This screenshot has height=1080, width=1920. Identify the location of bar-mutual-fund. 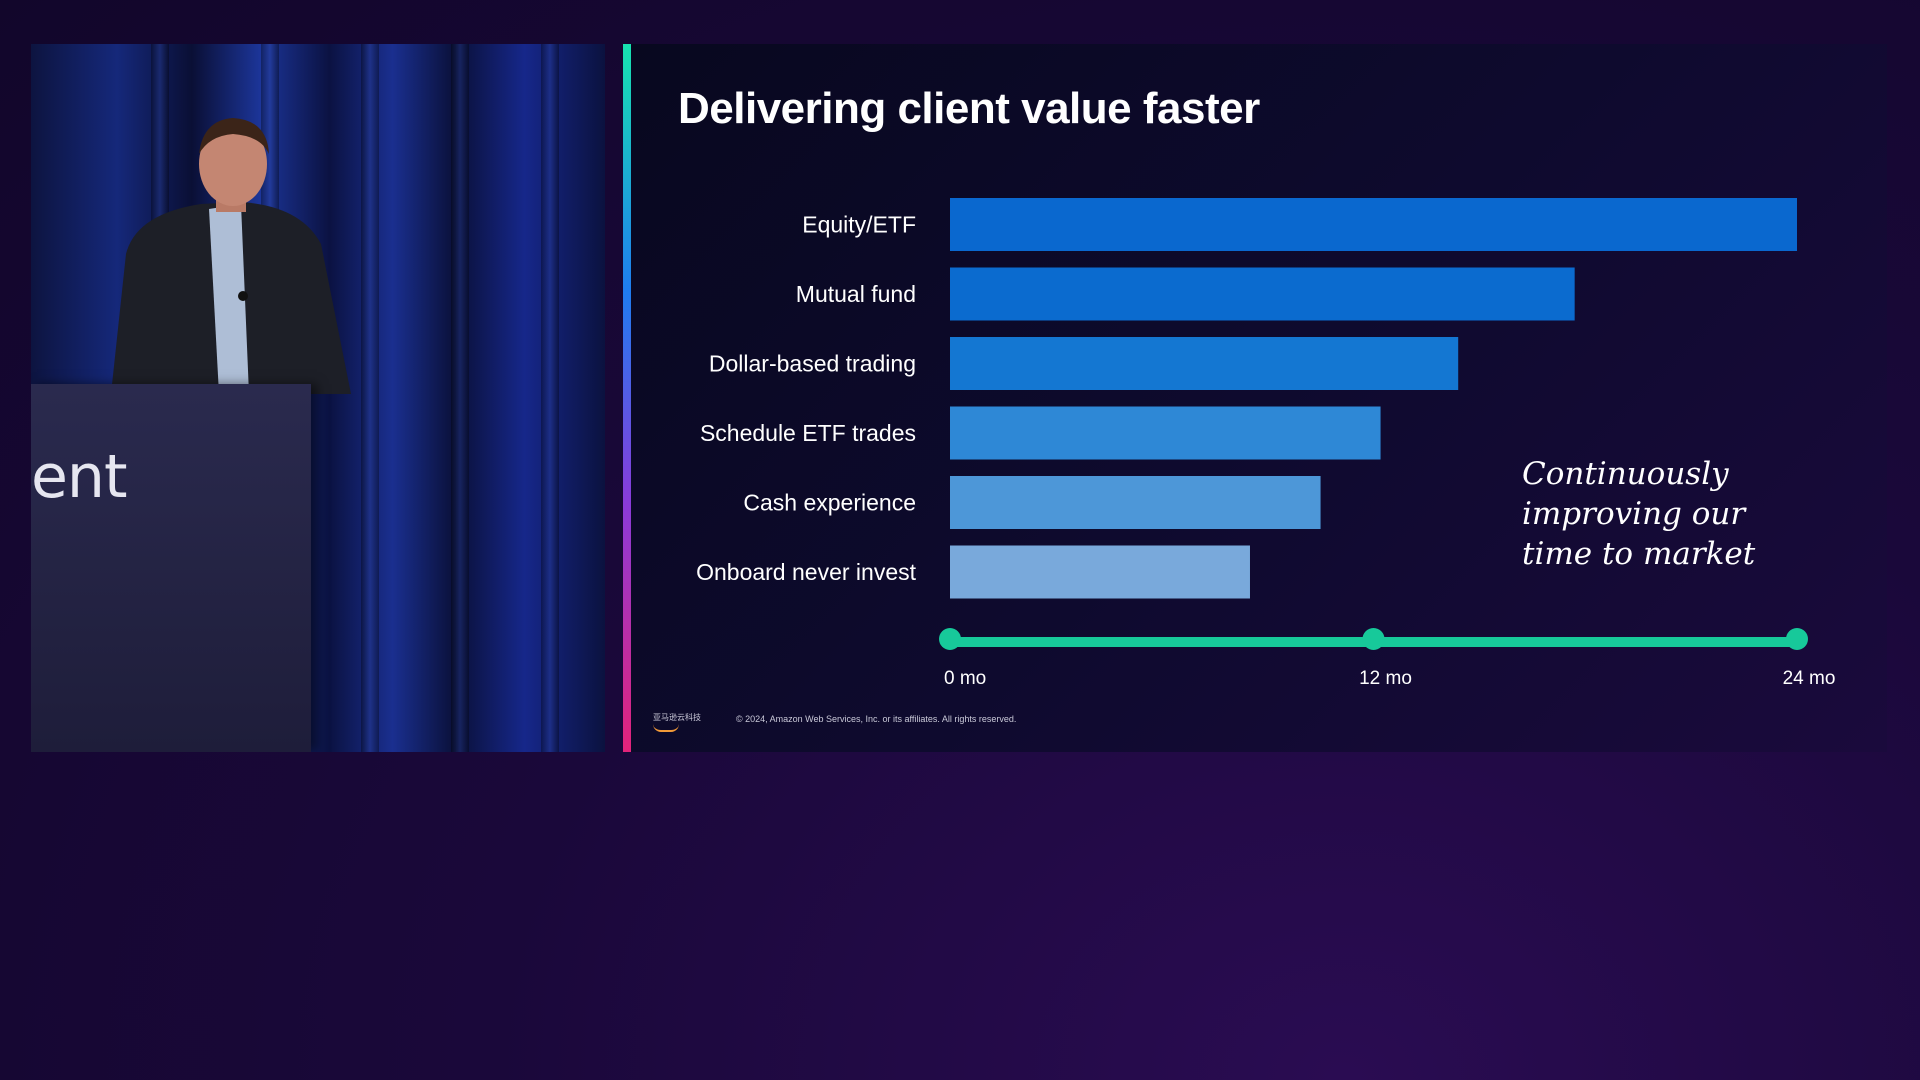
(1262, 294).